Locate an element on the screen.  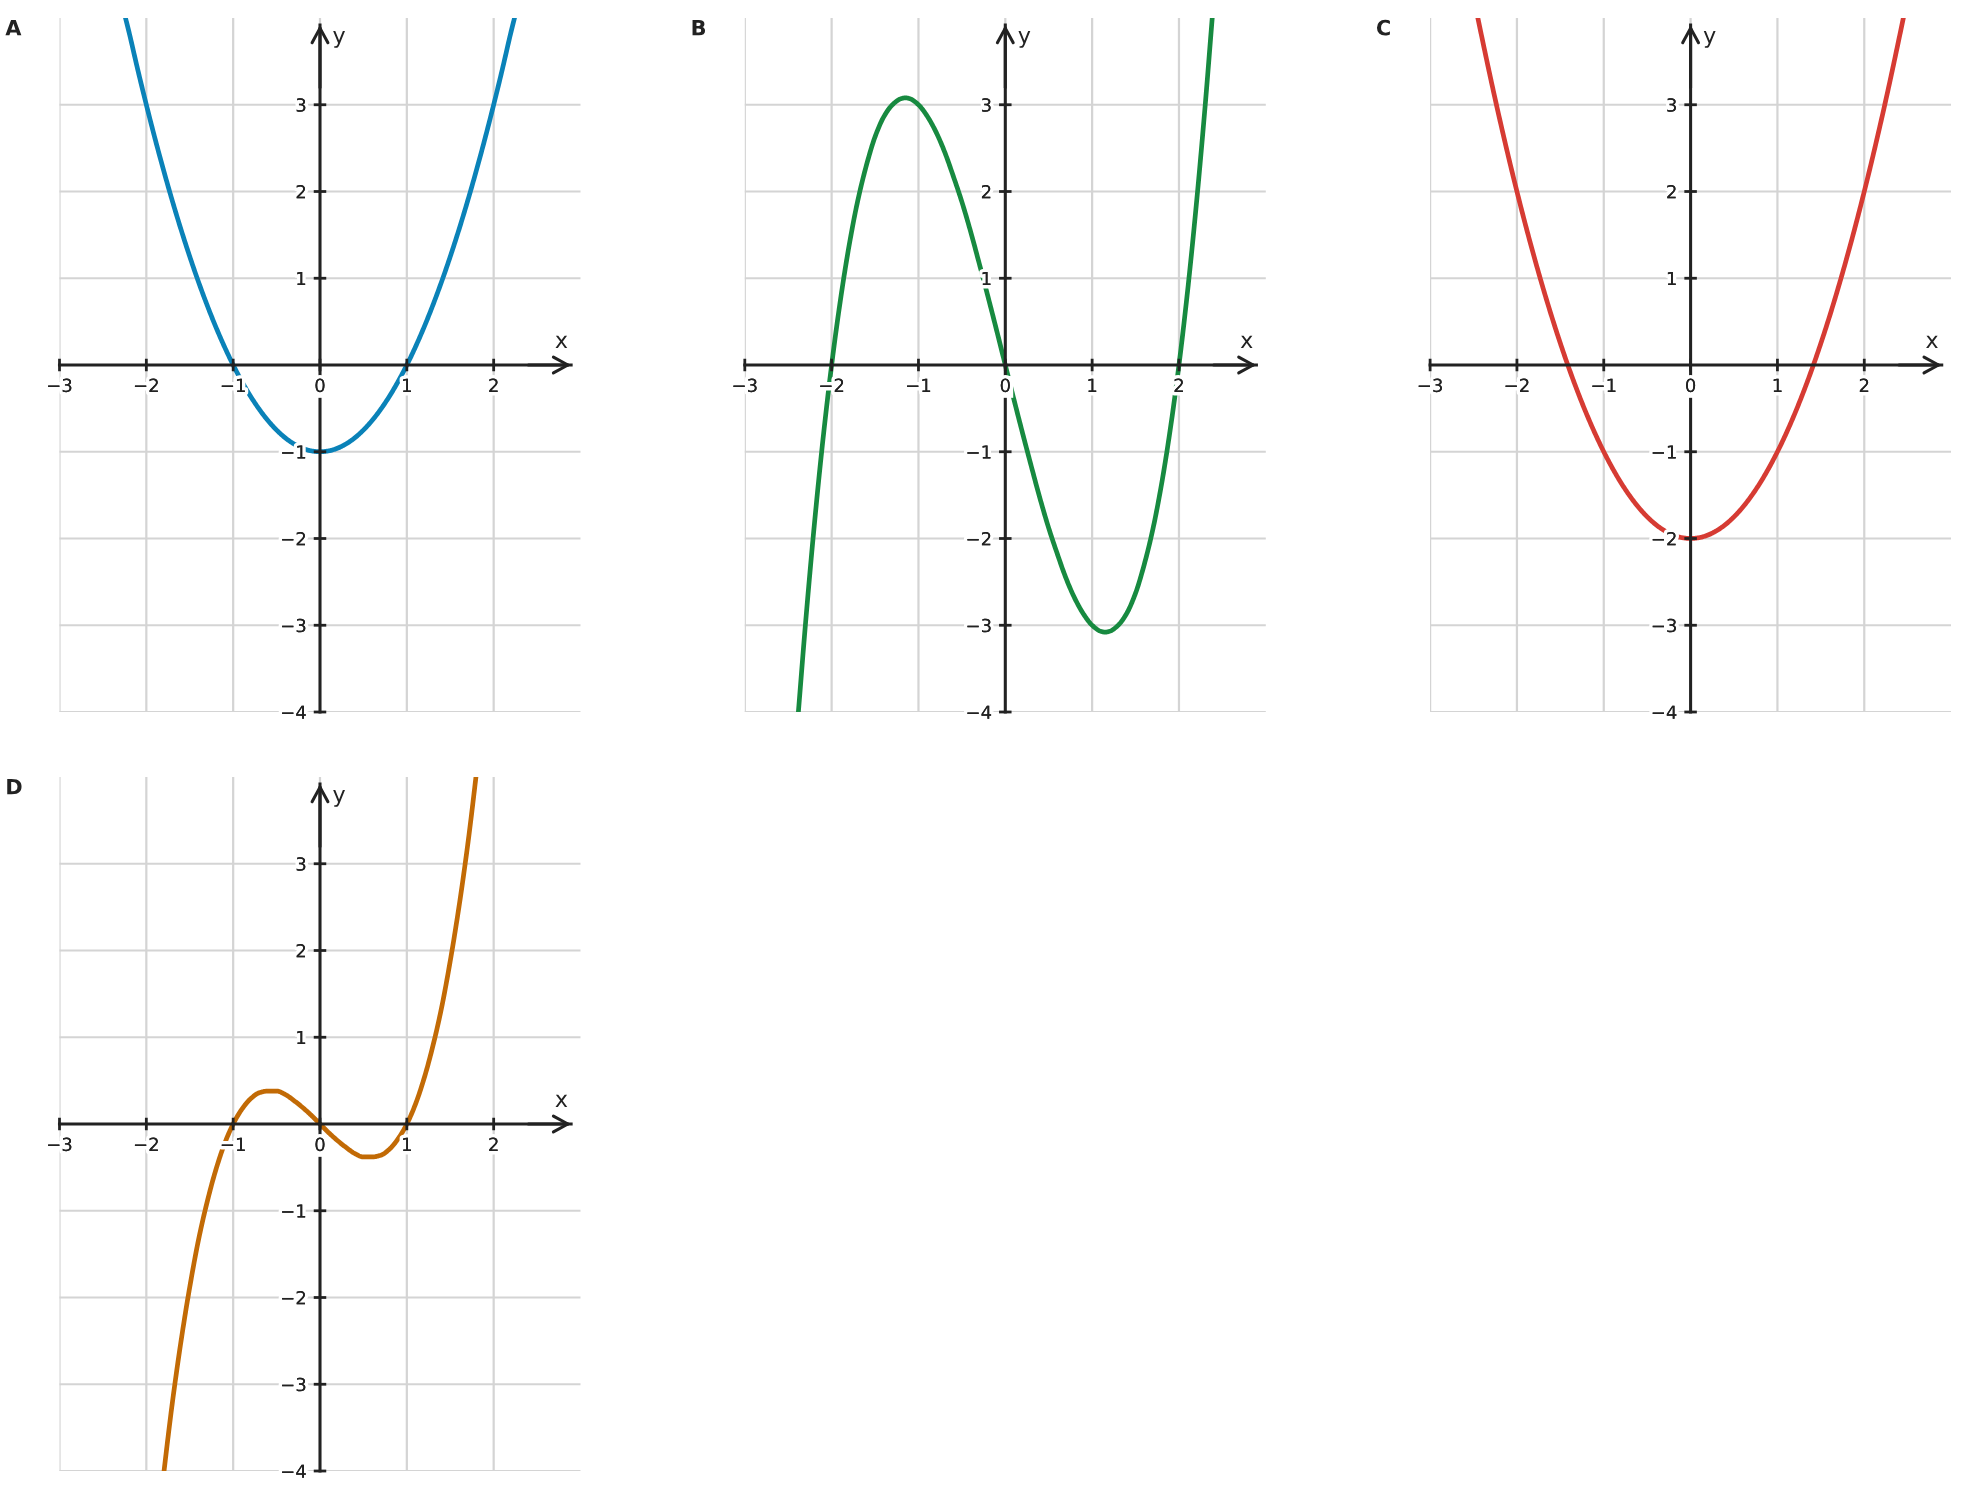
chart-title: A is located at coordinates (13, 28).